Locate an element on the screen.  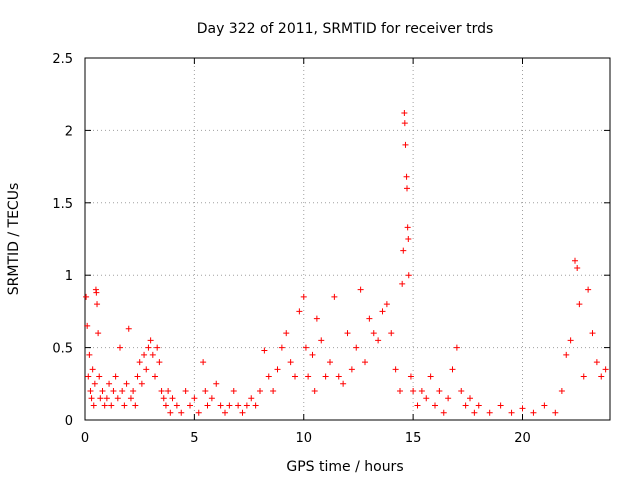
x-tick-labels: 0 5 10 15 20 is located at coordinates (306, 438).